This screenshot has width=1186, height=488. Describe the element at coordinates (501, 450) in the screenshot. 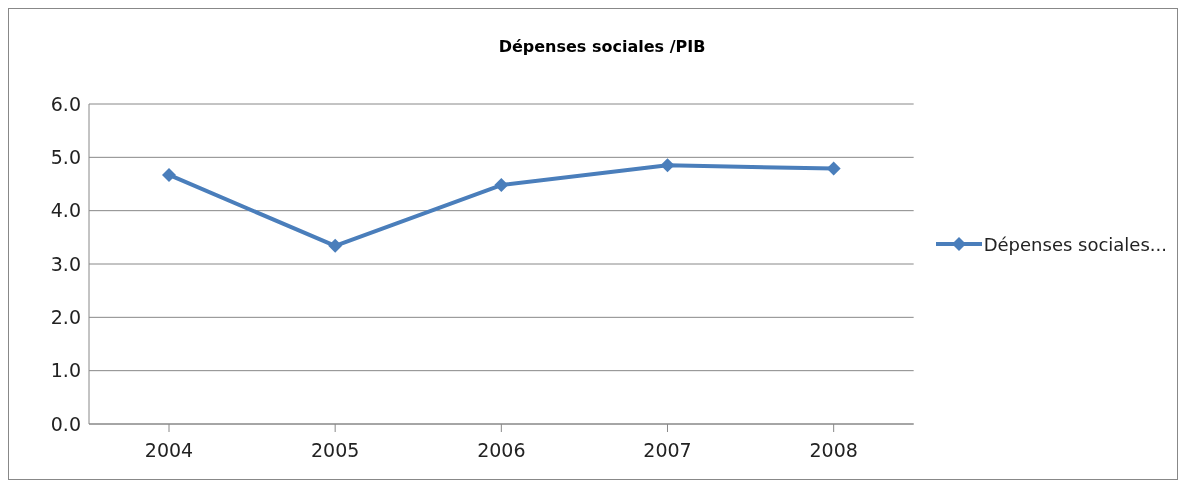

I see `x-tick-label: 2006` at that location.